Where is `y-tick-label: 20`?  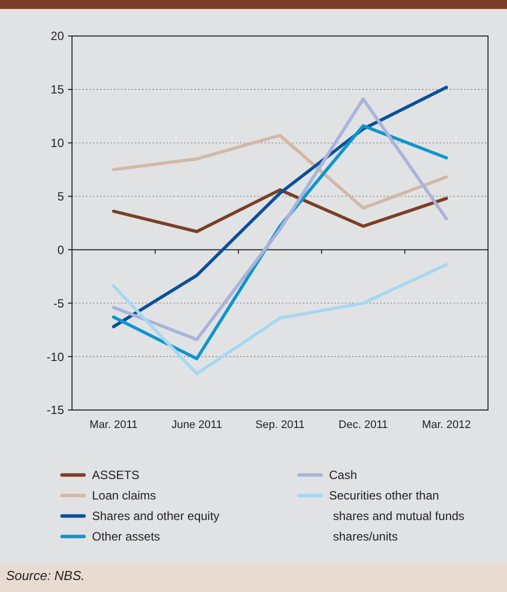 y-tick-label: 20 is located at coordinates (57, 36).